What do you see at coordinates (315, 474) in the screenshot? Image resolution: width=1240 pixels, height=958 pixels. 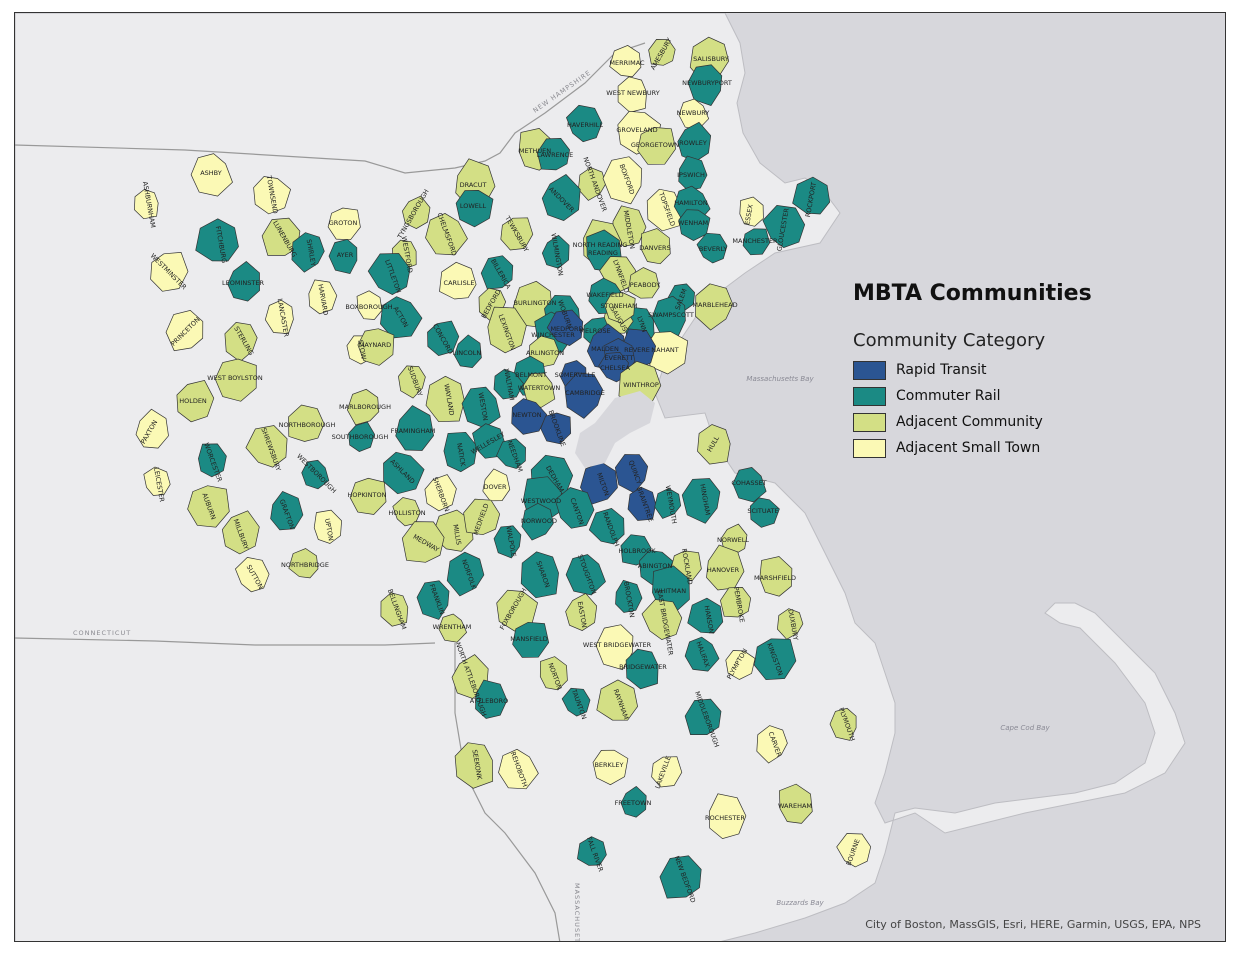 I see `town-westborough` at bounding box center [315, 474].